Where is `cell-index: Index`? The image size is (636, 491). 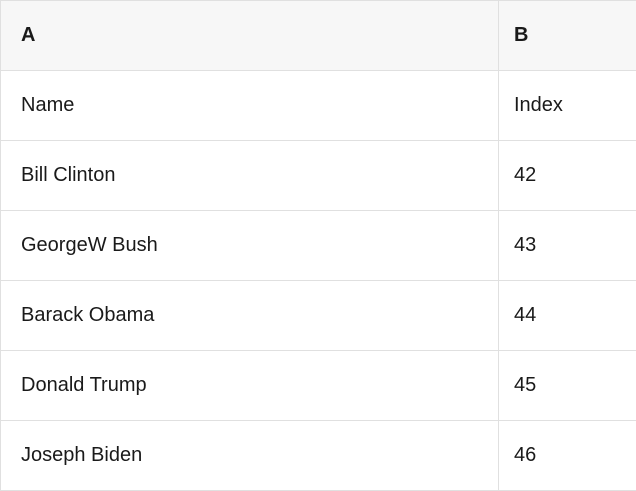
cell-index: Index is located at coordinates (567, 106).